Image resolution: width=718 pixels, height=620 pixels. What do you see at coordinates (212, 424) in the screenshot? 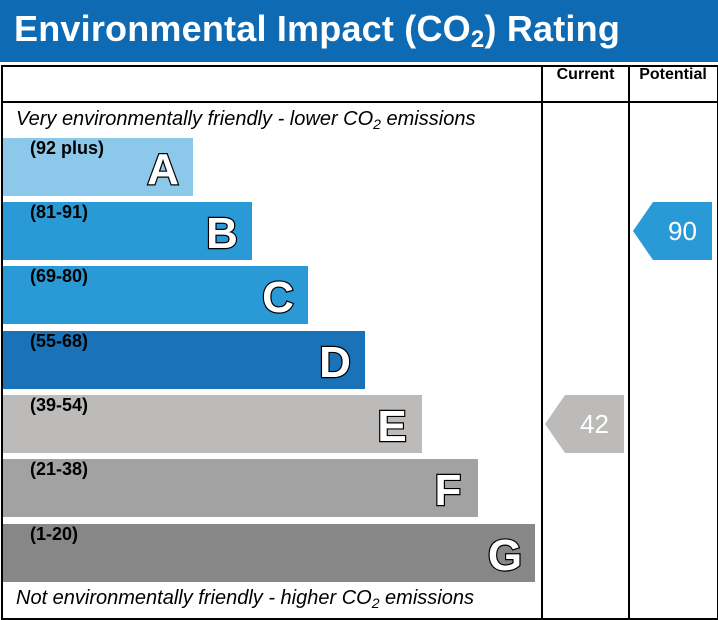
I see `rating-band-e: (39-54) E` at bounding box center [212, 424].